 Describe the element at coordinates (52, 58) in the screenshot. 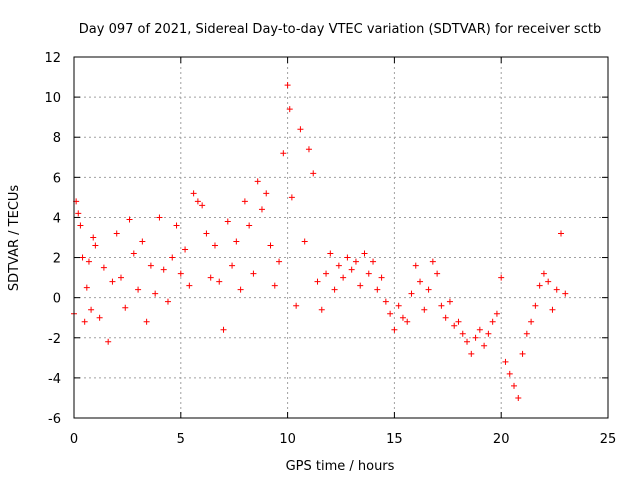

I see `y-tick-label: 12` at that location.